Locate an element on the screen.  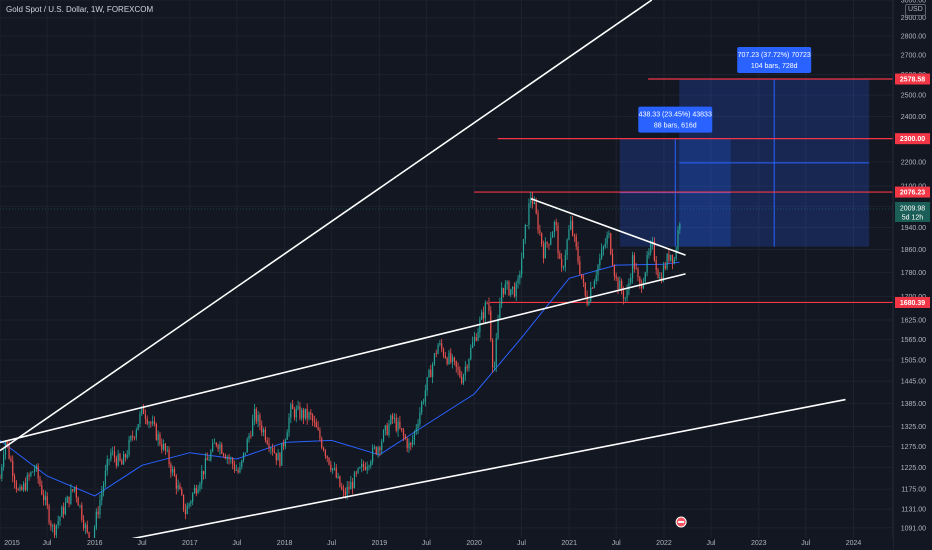
level-price-badge: 1680.39 is located at coordinates (912, 302).